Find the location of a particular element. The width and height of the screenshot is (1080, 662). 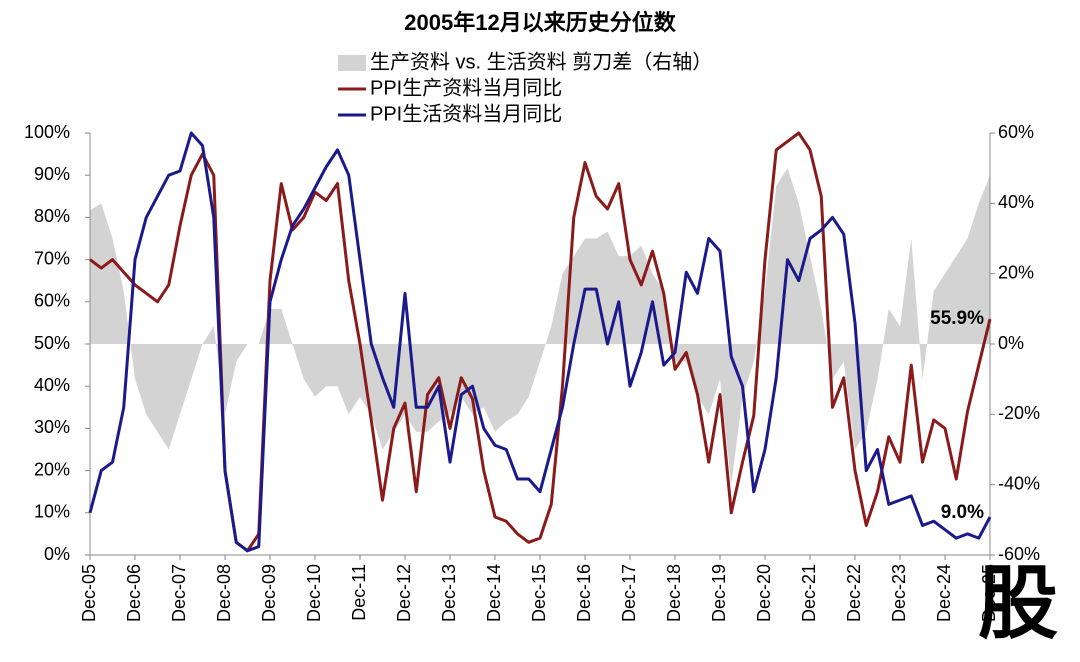

y-tick-label: 80% is located at coordinates (52, 216).